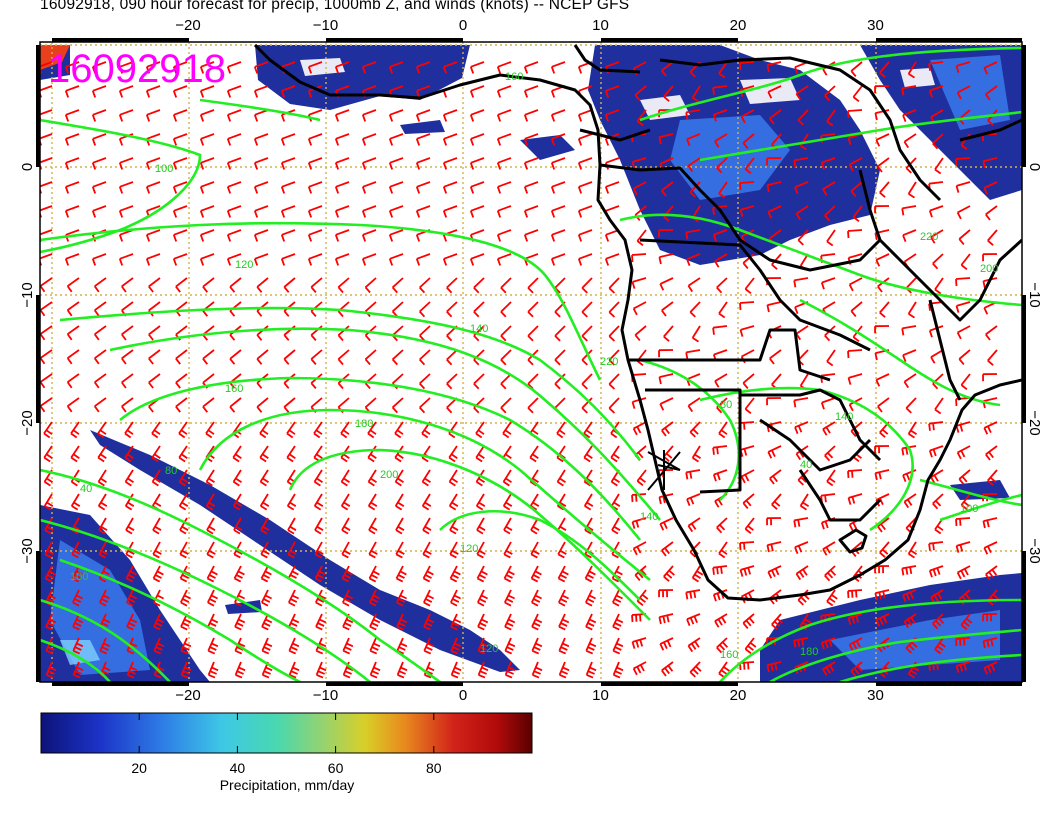 This screenshot has height=816, width=1056. I want to click on lat-tick-left: −30, so click(27, 550).